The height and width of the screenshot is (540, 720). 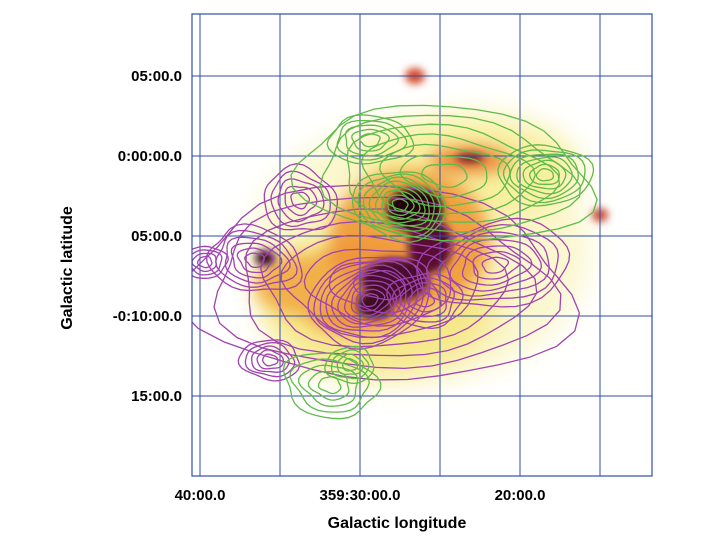 I want to click on y-tick-label: 15:00.0, so click(x=156, y=396).